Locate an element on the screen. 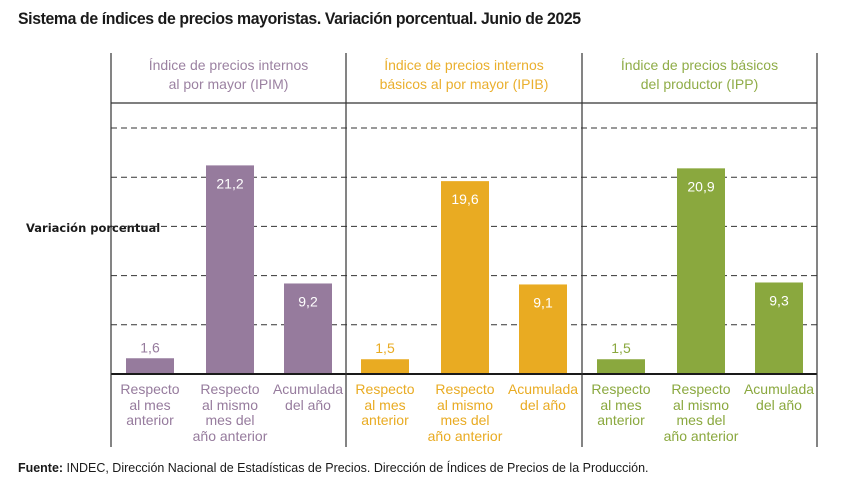  panel-title-line: del productor (IPP) is located at coordinates (699, 84).